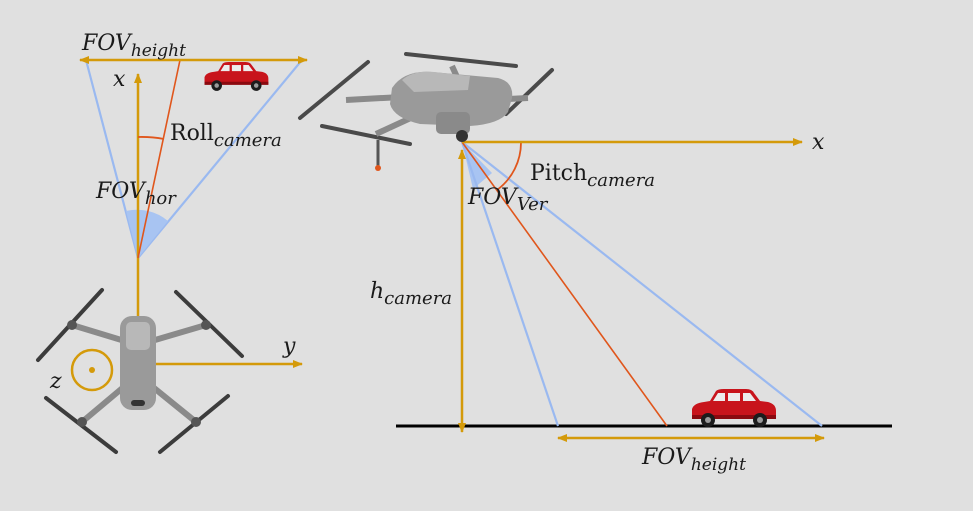 The image size is (973, 511). Describe the element at coordinates (818, 142) in the screenshot. I see `x-axis-label-right: x` at that location.